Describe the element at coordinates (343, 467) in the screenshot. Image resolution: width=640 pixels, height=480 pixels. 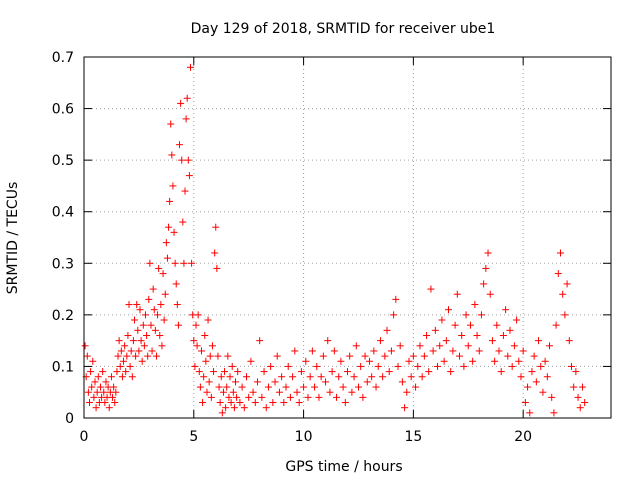
I see `x-axis-label: GPS time / hours` at that location.